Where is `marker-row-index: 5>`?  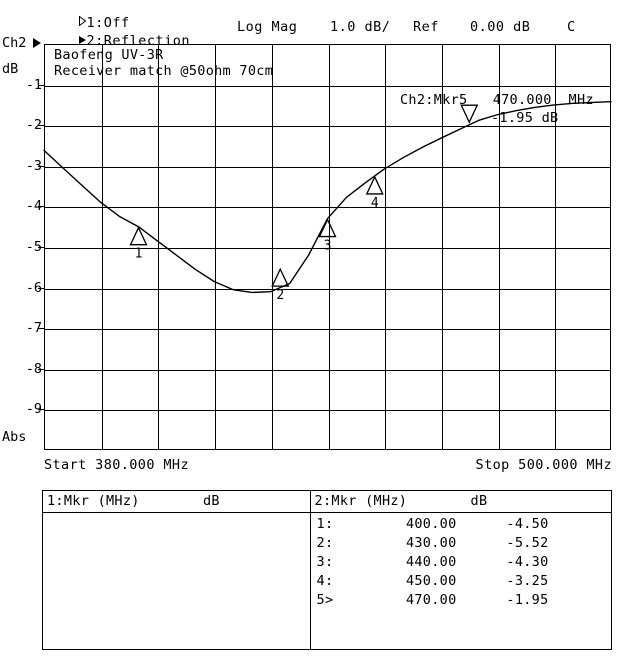
marker-row-index: 5> is located at coordinates (325, 600).